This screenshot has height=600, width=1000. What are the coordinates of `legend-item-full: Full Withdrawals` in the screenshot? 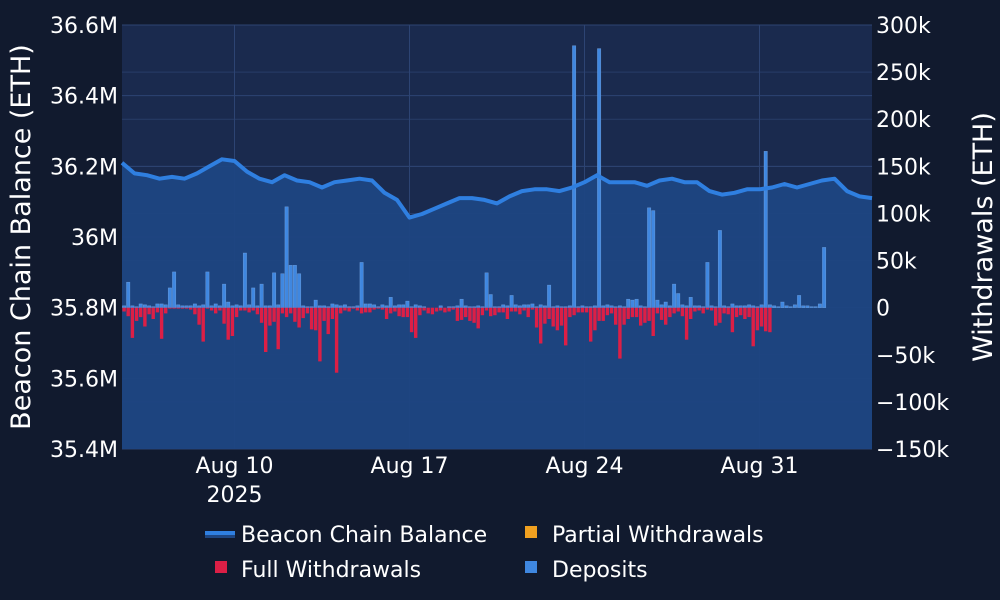 It's located at (318, 570).